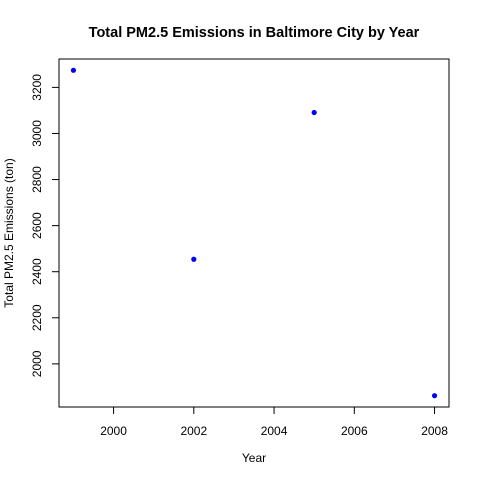  I want to click on y-tick-label: 2200, so click(37, 317).